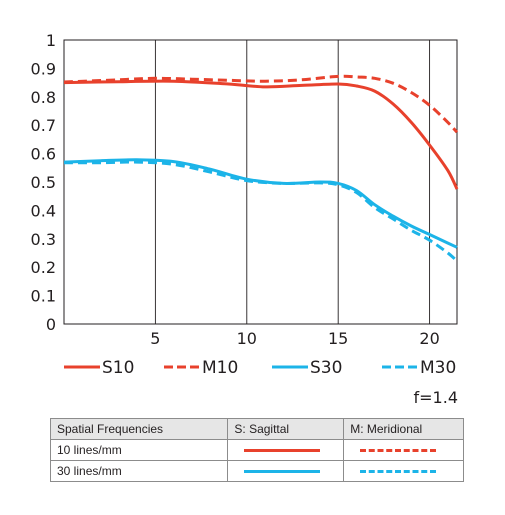 Image resolution: width=505 pixels, height=515 pixels. What do you see at coordinates (43, 97) in the screenshot?
I see `y-tick-label: 0.8` at bounding box center [43, 97].